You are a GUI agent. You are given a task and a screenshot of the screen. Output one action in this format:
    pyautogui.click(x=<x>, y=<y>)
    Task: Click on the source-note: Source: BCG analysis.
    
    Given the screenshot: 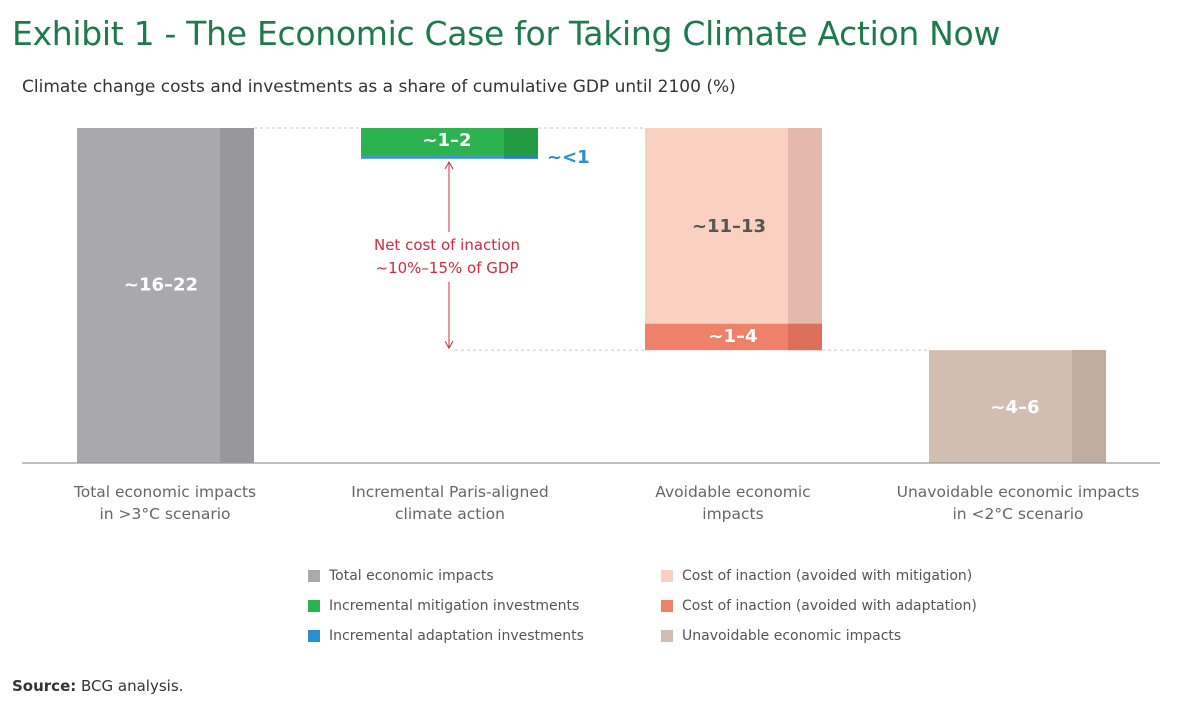 What is the action you would take?
    pyautogui.click(x=97, y=686)
    